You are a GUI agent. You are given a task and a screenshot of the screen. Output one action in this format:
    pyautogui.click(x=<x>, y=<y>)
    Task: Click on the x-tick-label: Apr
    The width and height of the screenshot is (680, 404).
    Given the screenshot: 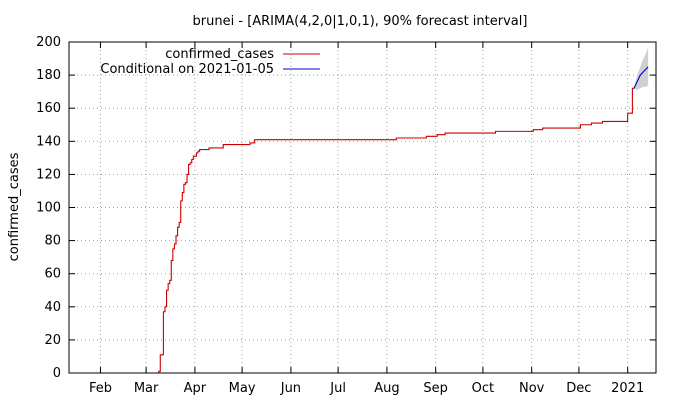 What is the action you would take?
    pyautogui.click(x=195, y=388)
    